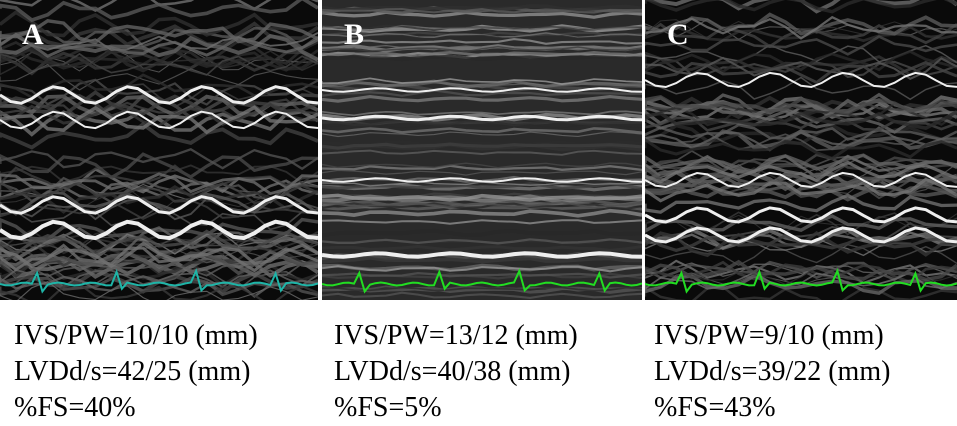  I want to click on caption-line: LVDd/s=39/22 (mm), so click(772, 371).